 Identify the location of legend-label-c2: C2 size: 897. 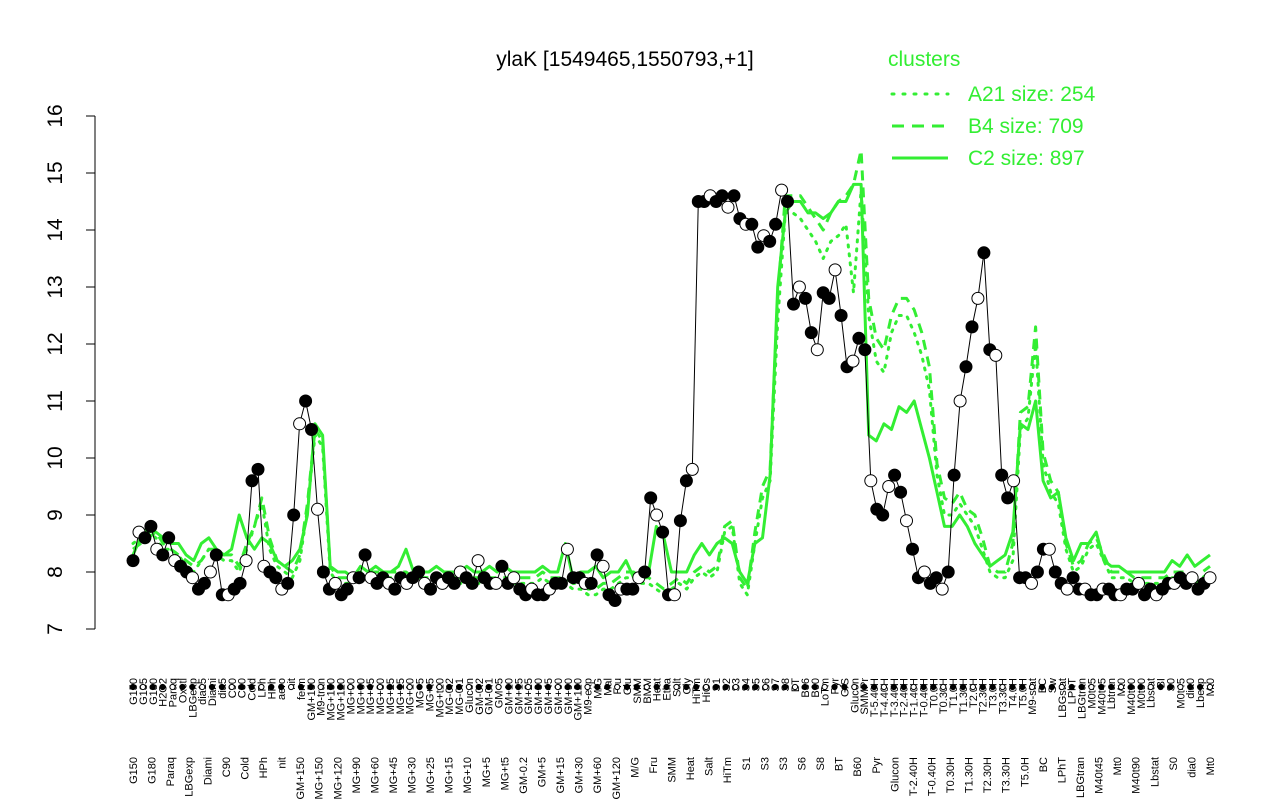
(1026, 158).